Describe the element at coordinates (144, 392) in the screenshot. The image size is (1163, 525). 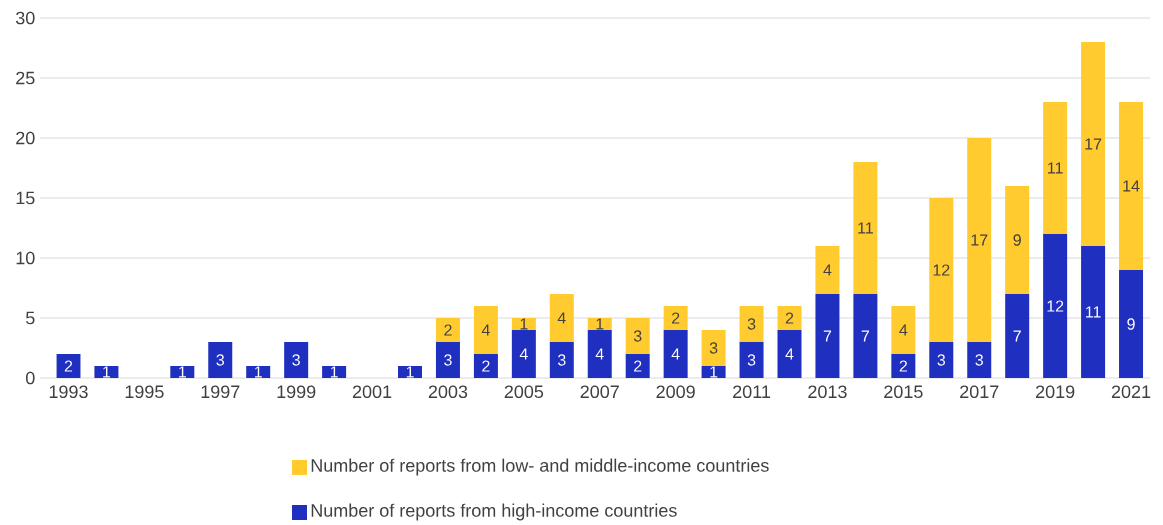
I see `x-tick-label: 1995` at that location.